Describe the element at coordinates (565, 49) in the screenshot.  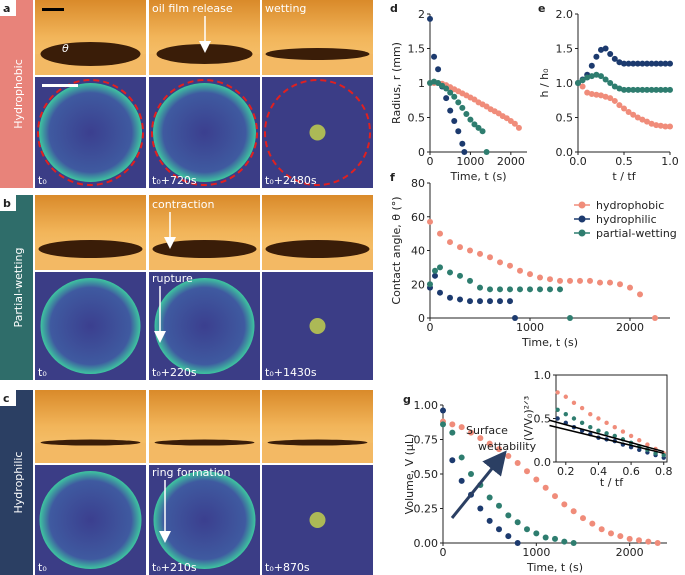
I see `y-tick-label: 1.5` at that location.